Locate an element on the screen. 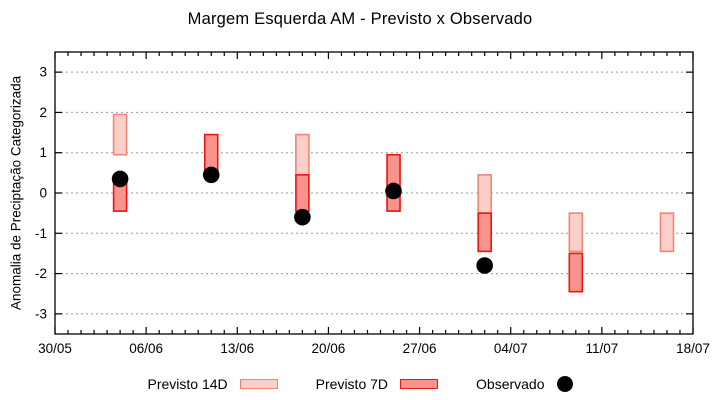 The height and width of the screenshot is (400, 720). legend-label-previsto-14d: Previsto 14D is located at coordinates (187, 384).